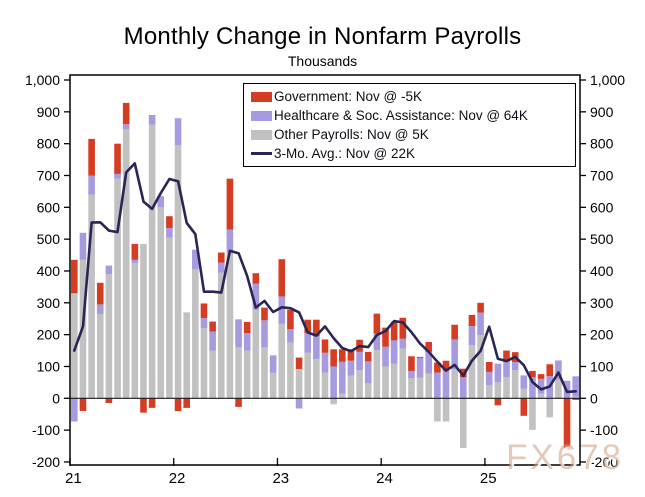  I want to click on government-swatch-icon, so click(261, 96).